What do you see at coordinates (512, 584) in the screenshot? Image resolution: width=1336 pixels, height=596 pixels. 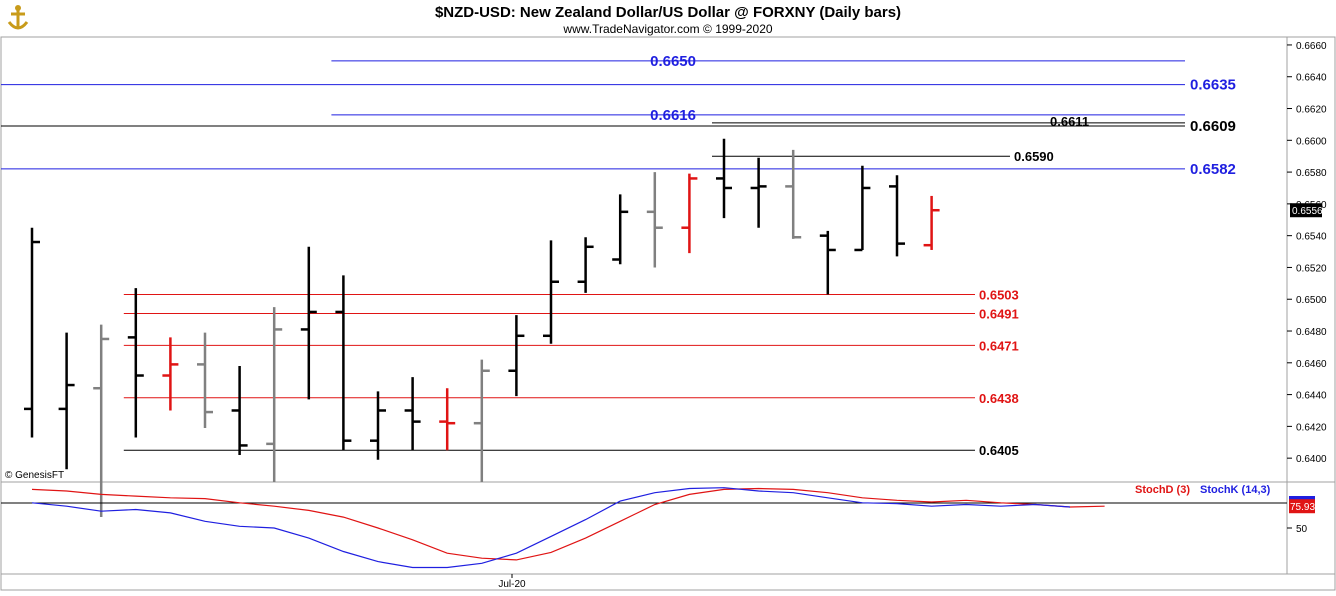 I see `x-tick-label: Jul-20` at bounding box center [512, 584].